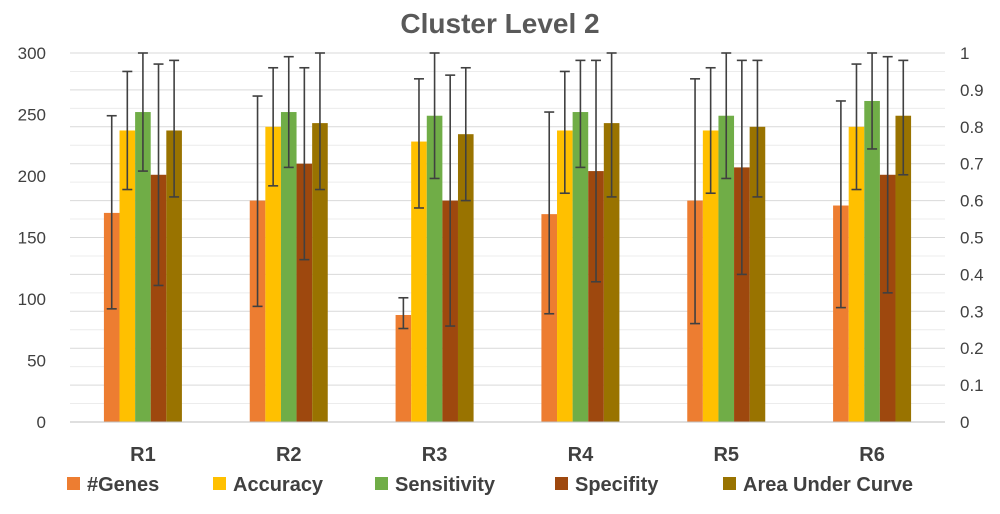  Describe the element at coordinates (726, 455) in the screenshot. I see `category-label: R5` at that location.